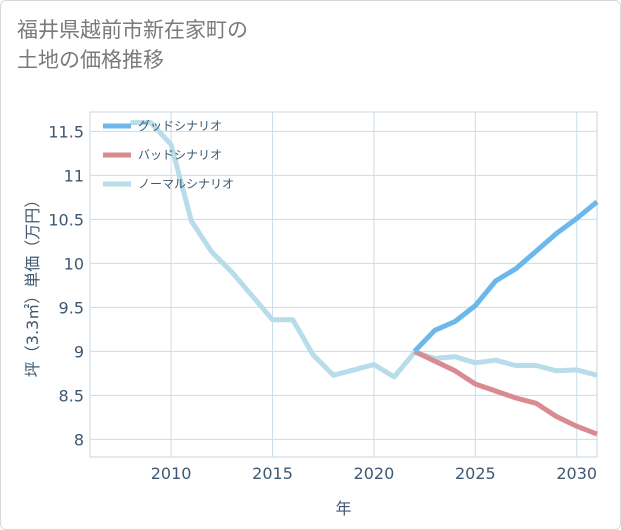 This screenshot has height=530, width=621. I want to click on x-tick-label: 2030, so click(576, 473).